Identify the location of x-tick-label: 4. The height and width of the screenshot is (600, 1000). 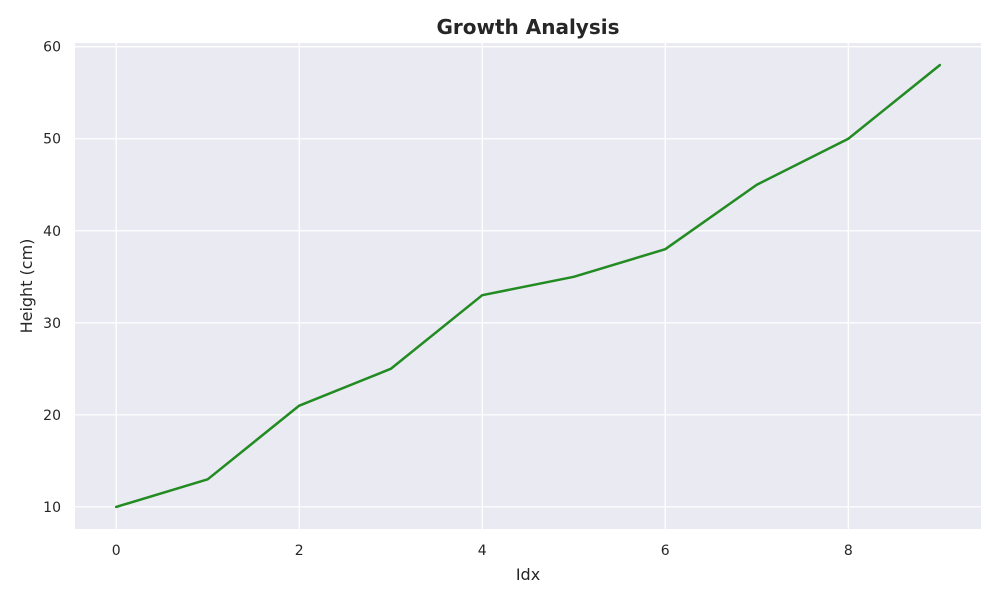
(482, 551).